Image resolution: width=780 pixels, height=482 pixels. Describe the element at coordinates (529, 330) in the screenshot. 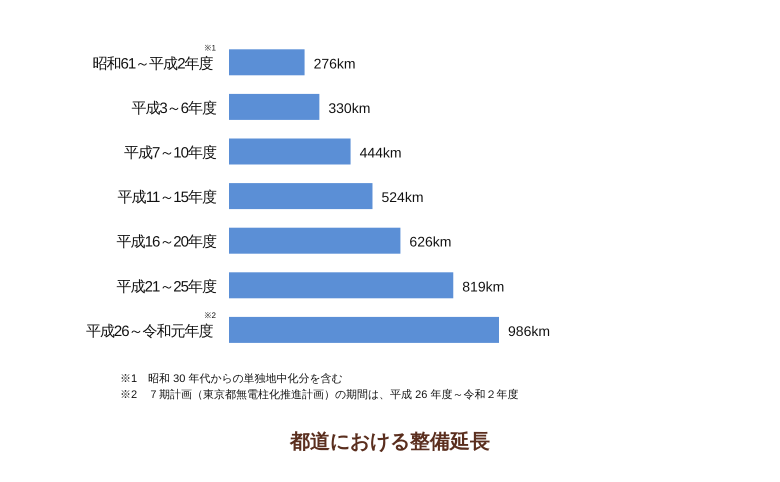

I see `data-label: 986km` at that location.